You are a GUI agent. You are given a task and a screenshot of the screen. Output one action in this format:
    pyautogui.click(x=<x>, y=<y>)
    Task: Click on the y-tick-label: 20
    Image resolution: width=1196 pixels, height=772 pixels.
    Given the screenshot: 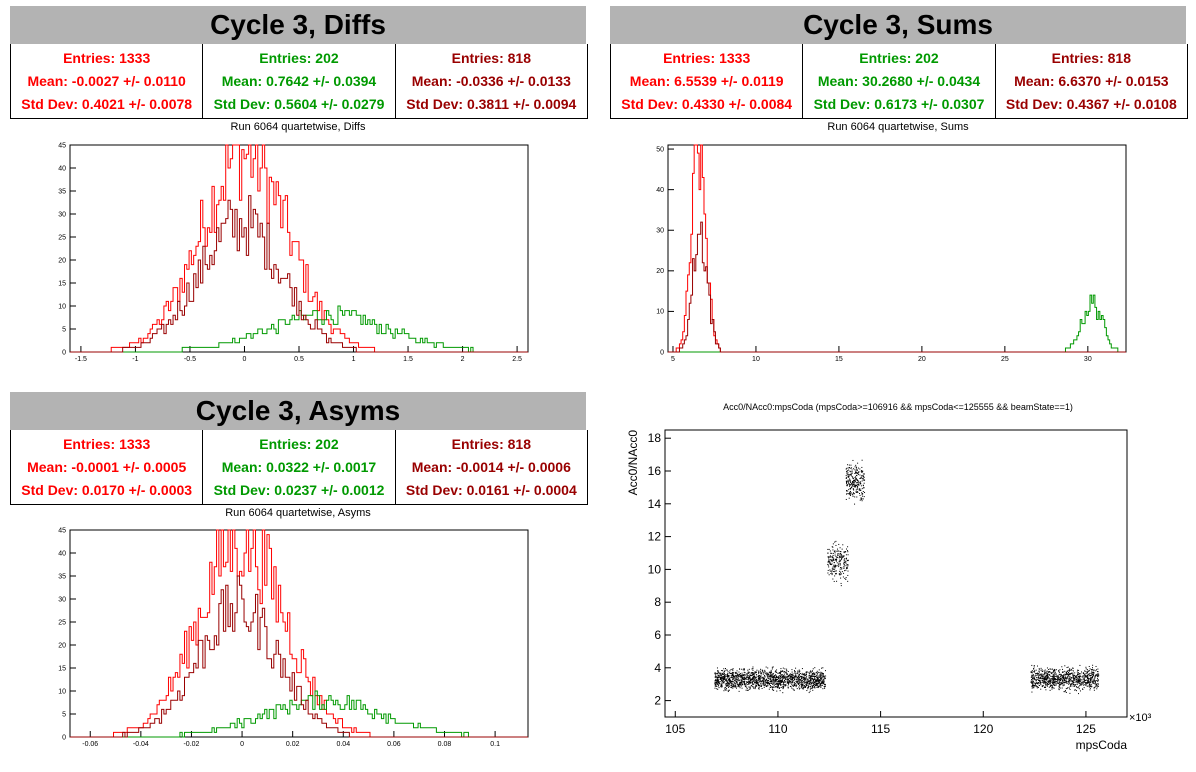 What is the action you would take?
    pyautogui.click(x=62, y=645)
    